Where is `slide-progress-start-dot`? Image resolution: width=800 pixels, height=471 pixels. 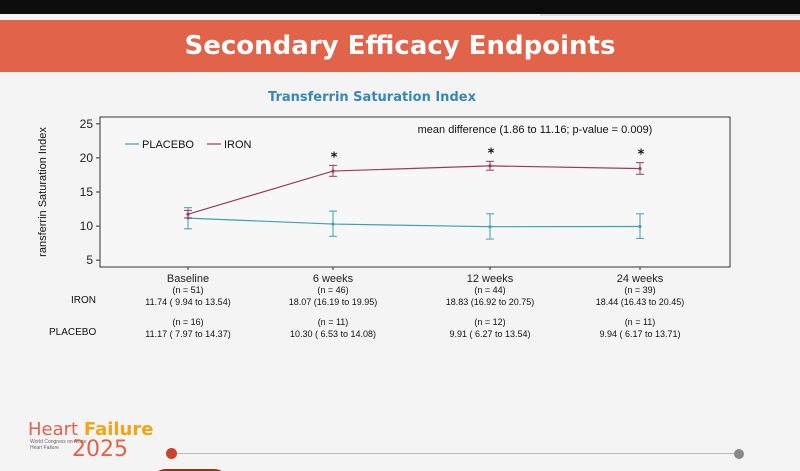
slide-progress-start-dot is located at coordinates (171, 453).